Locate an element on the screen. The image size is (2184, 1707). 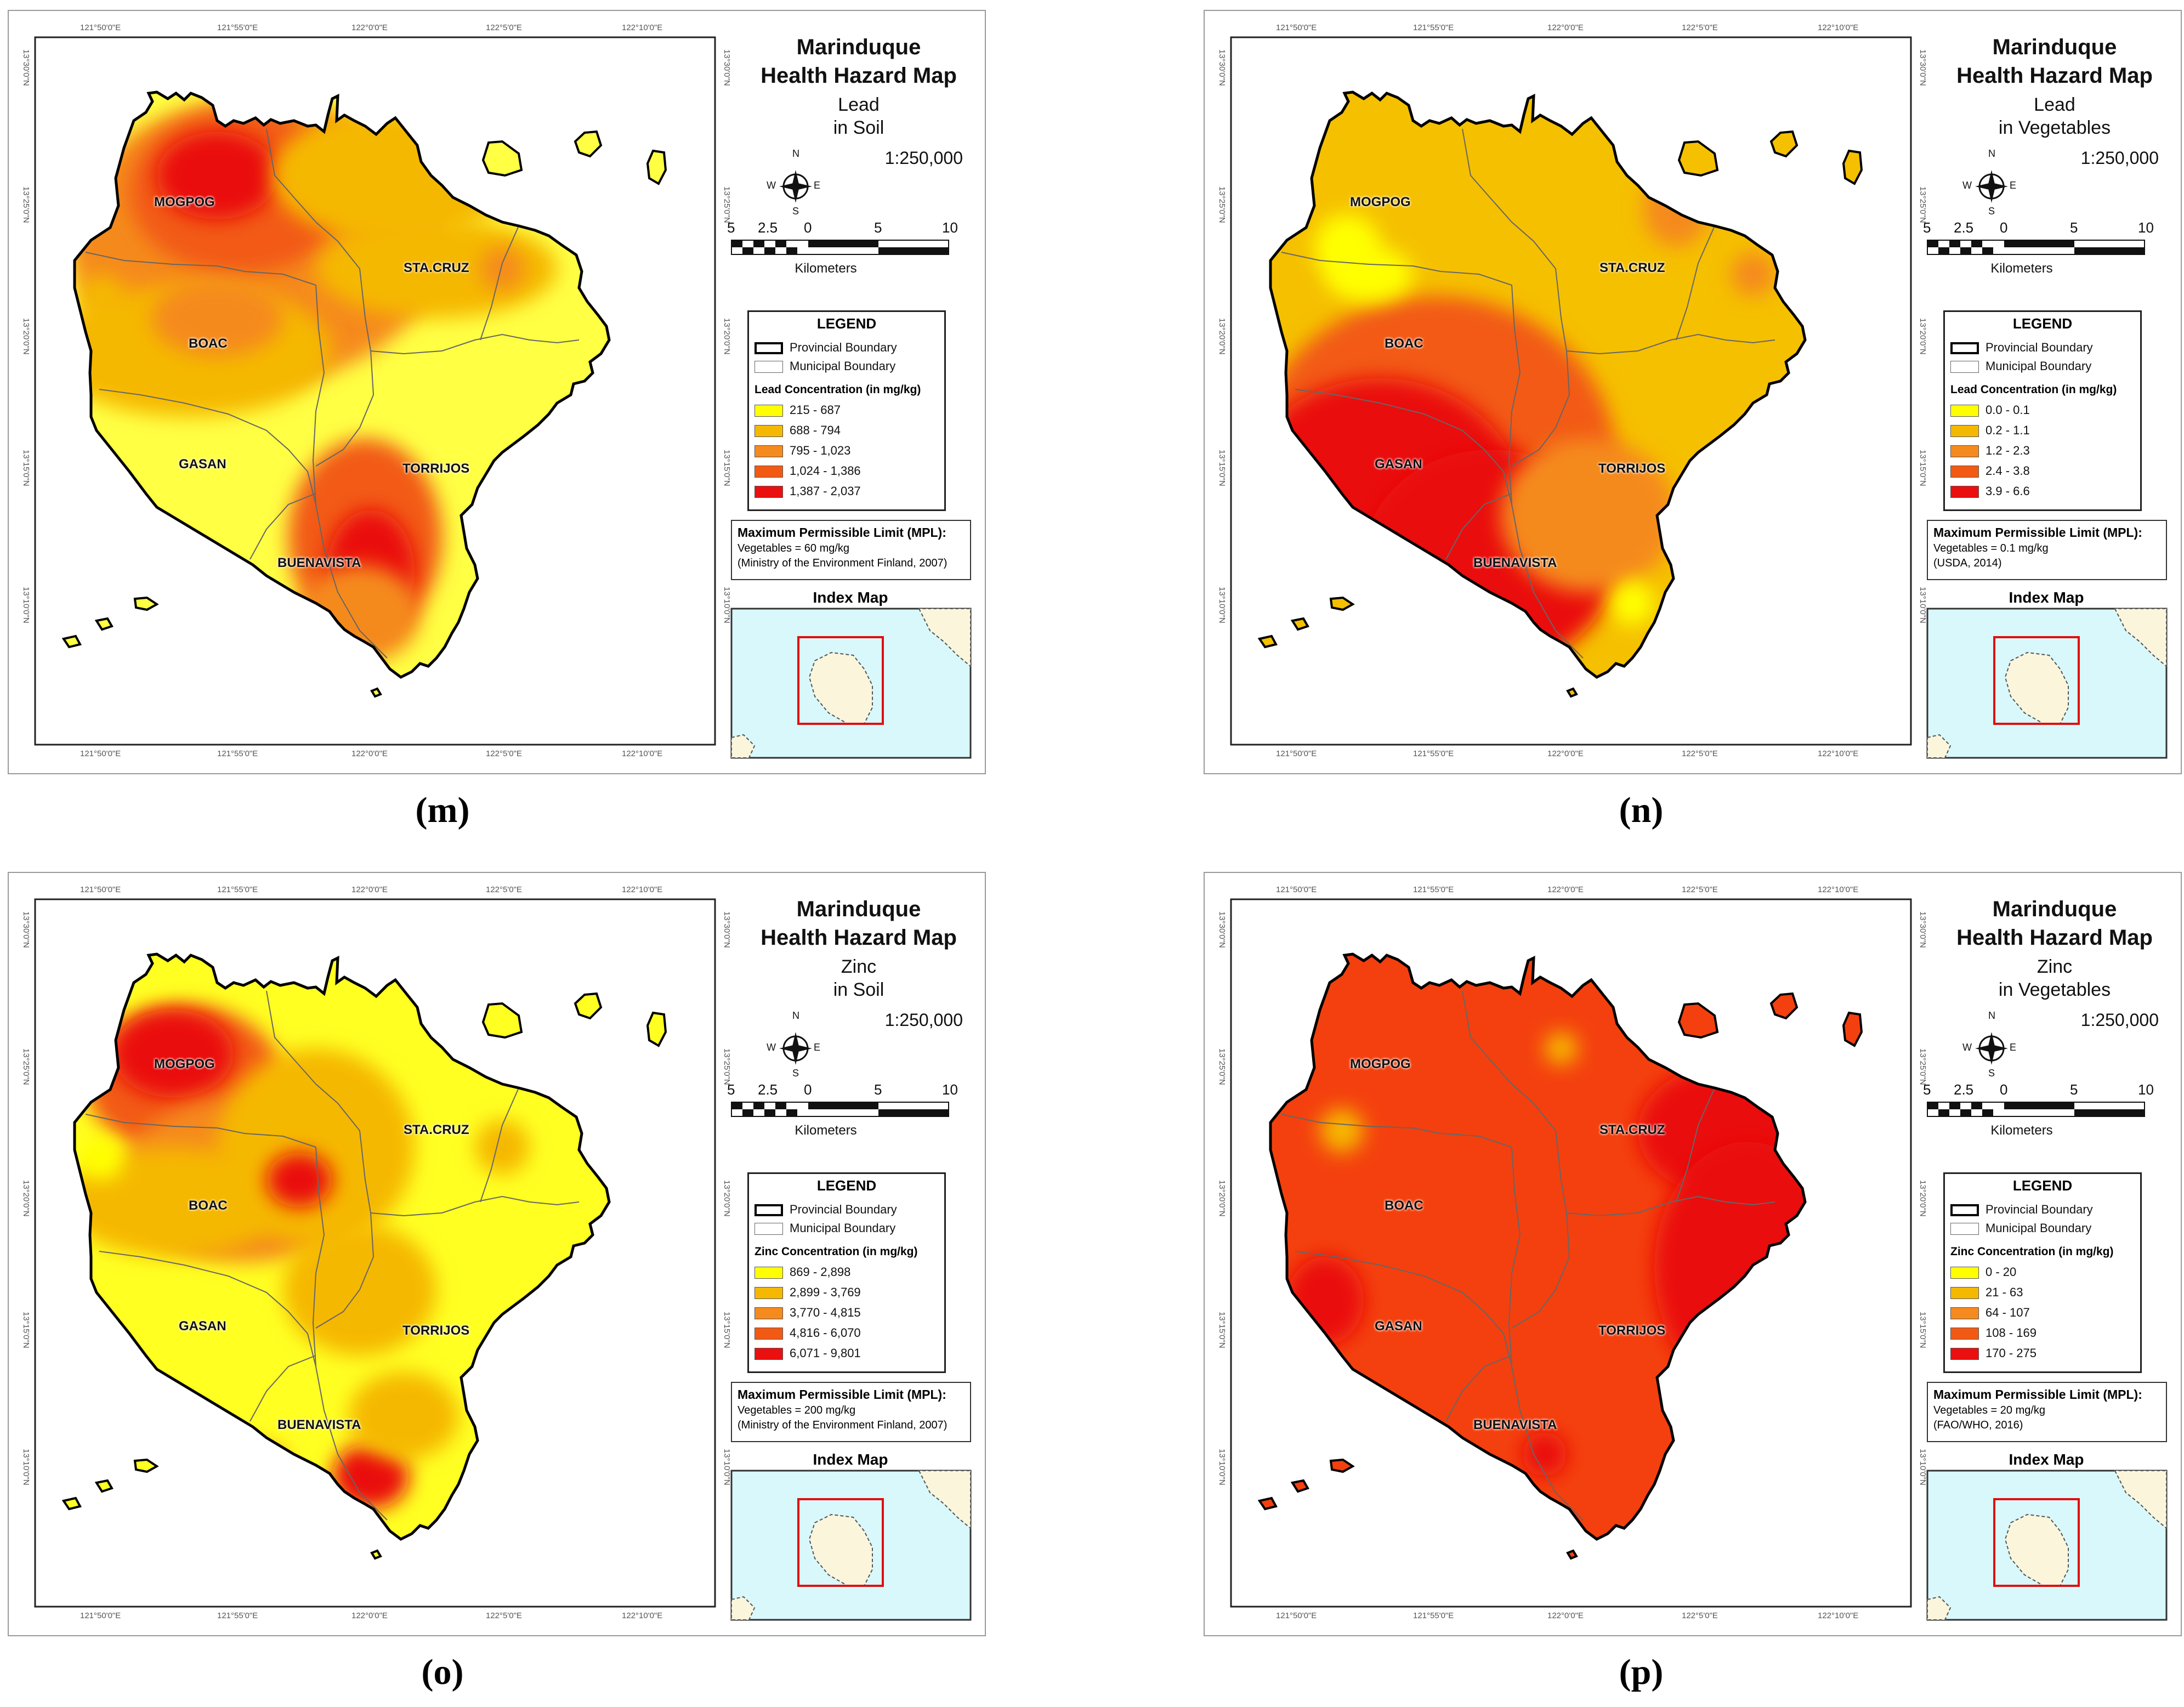
town-label: STA.CRUZ is located at coordinates (437, 268).